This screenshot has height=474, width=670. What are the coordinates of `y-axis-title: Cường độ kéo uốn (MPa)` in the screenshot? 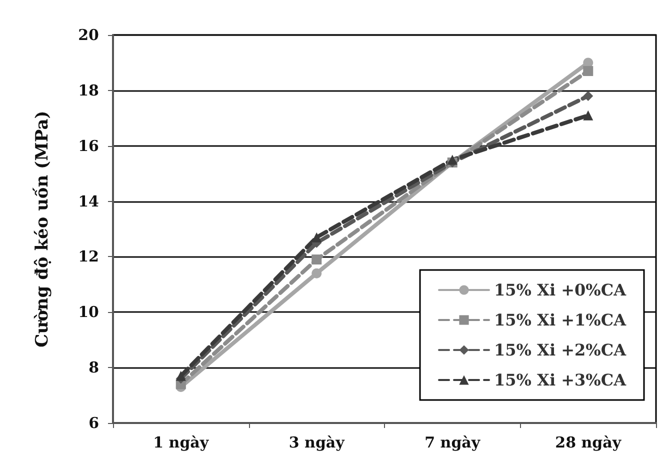 It's located at (42, 229).